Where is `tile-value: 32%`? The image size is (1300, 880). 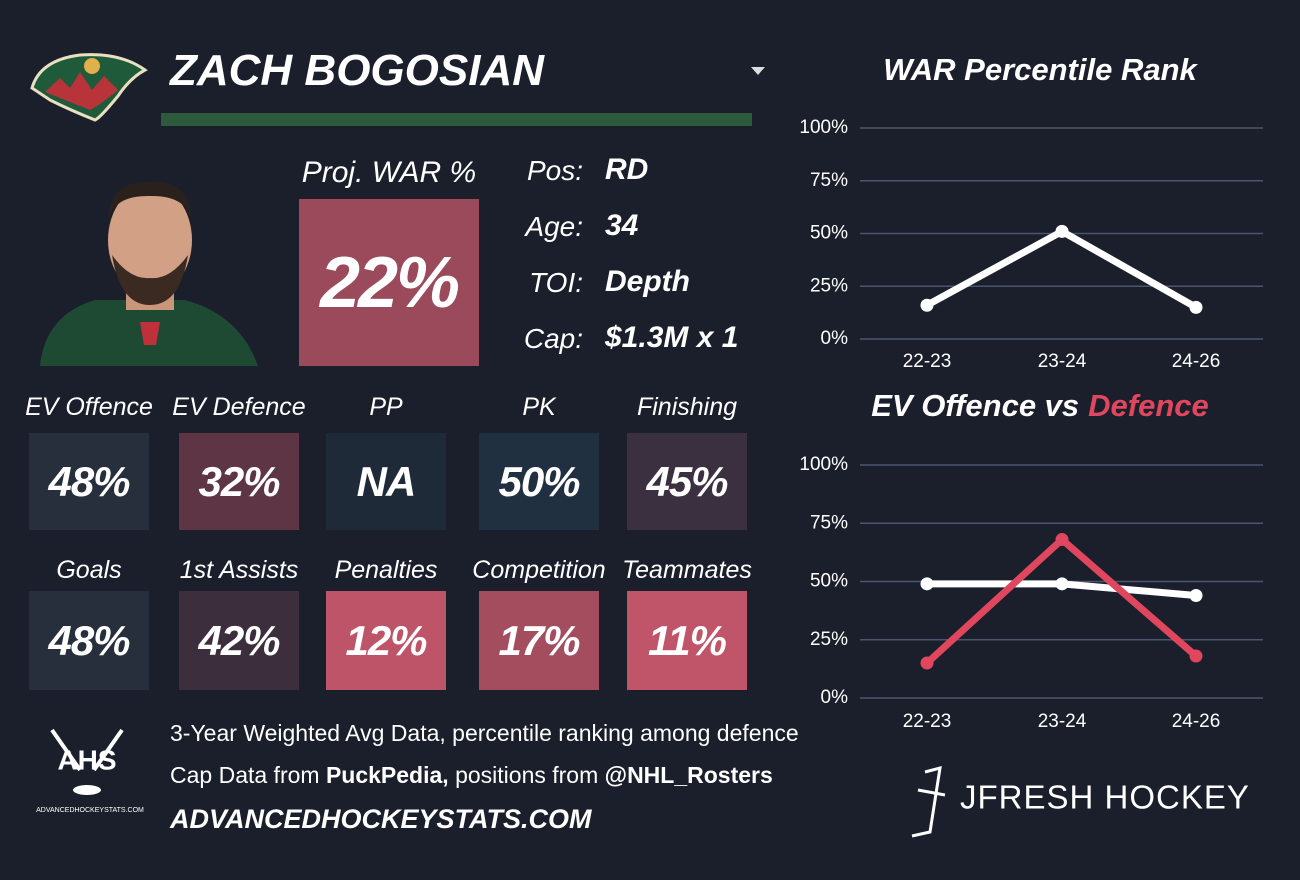 tile-value: 32% is located at coordinates (239, 481).